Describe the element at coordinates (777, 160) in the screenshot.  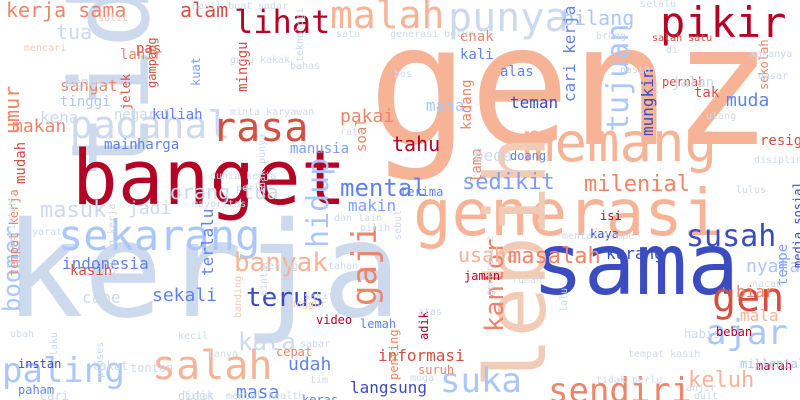
I see `word-disiplin: disiplin` at that location.